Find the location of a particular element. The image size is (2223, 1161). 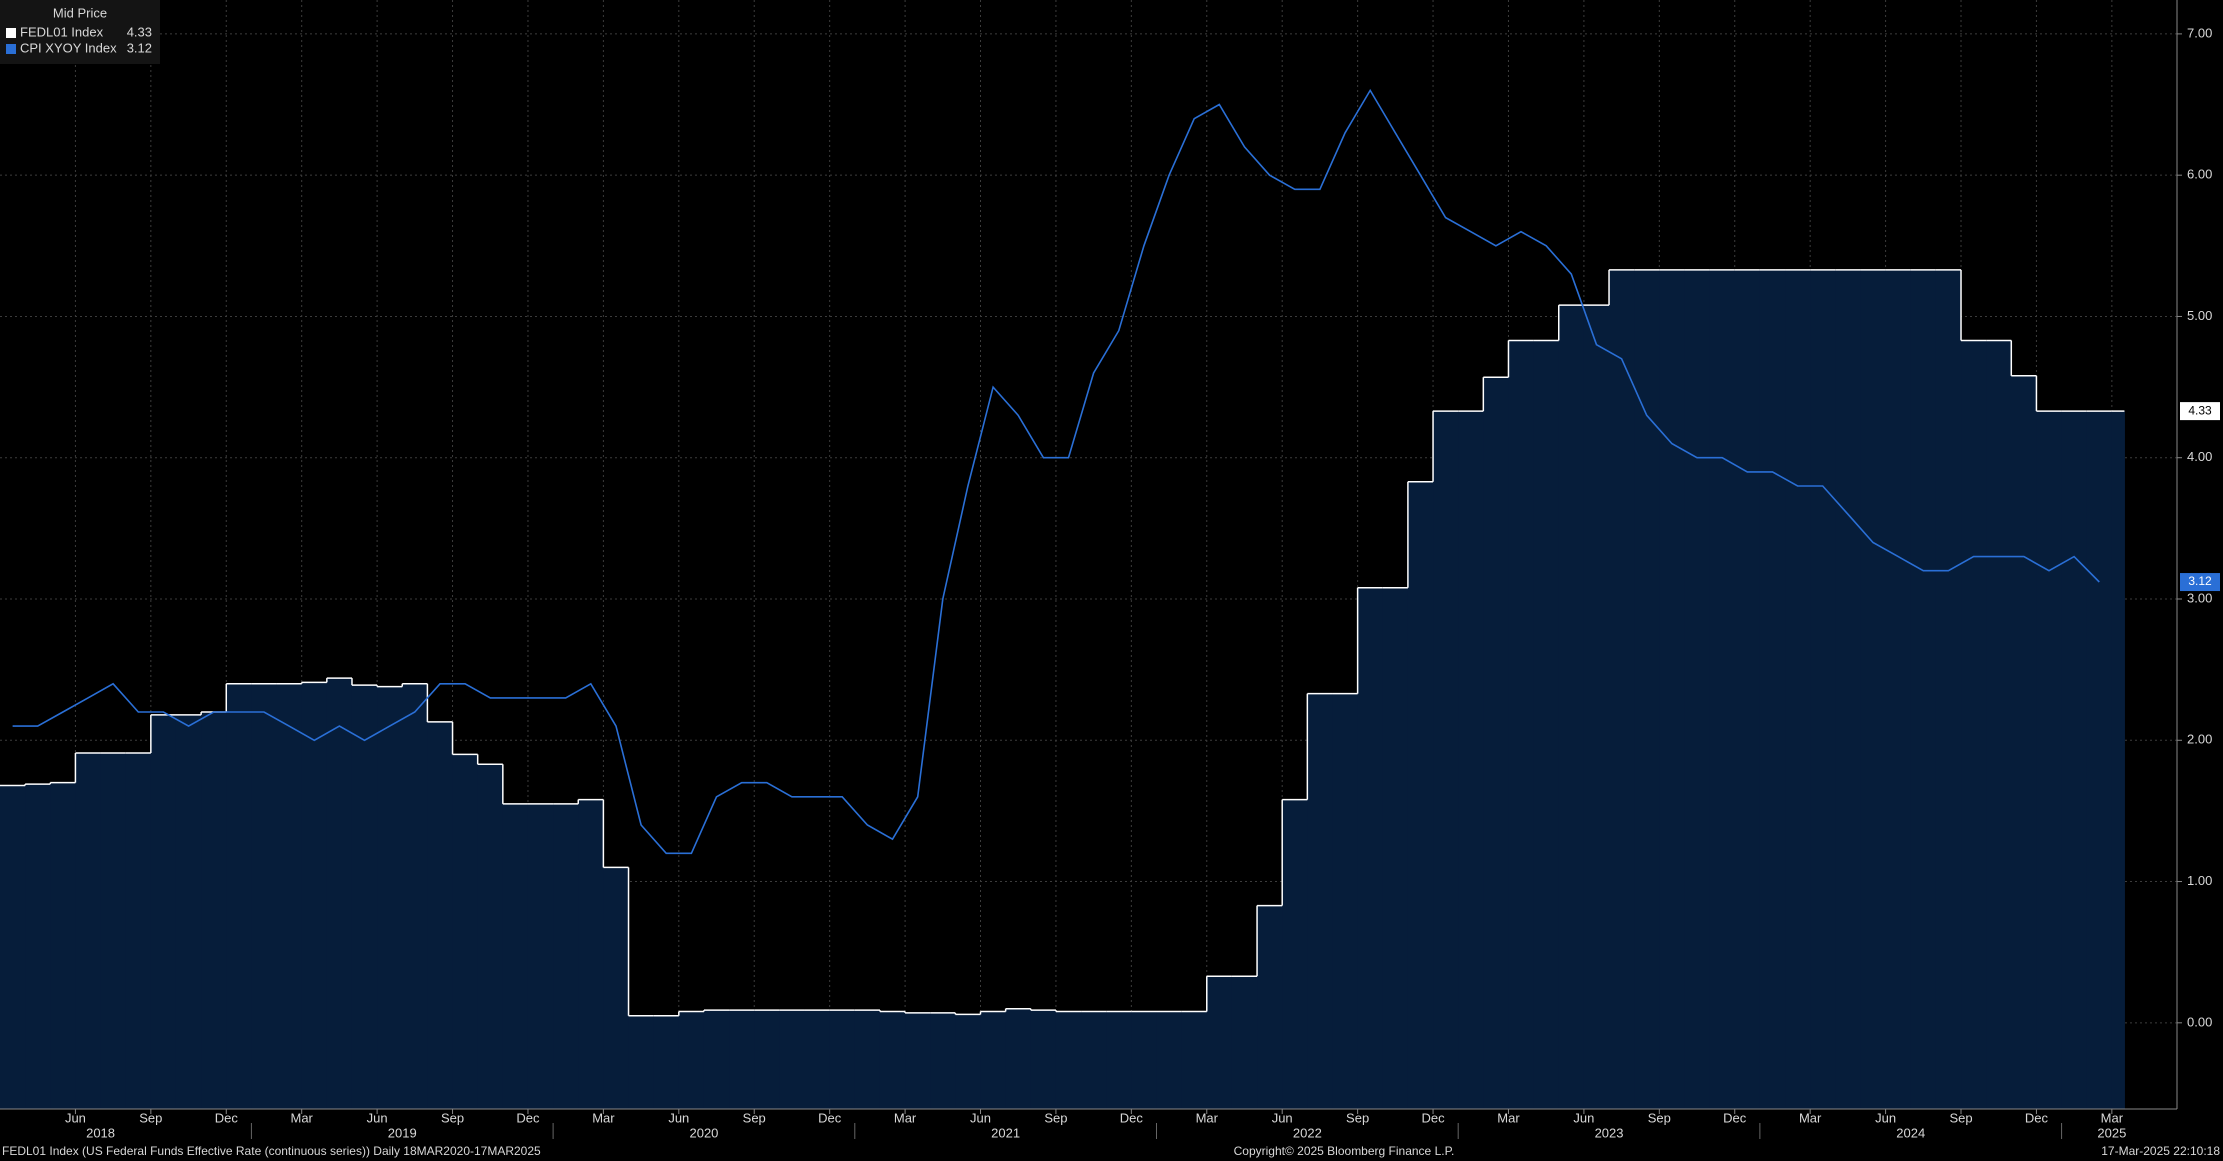

value-tag is located at coordinates (2200, 582).